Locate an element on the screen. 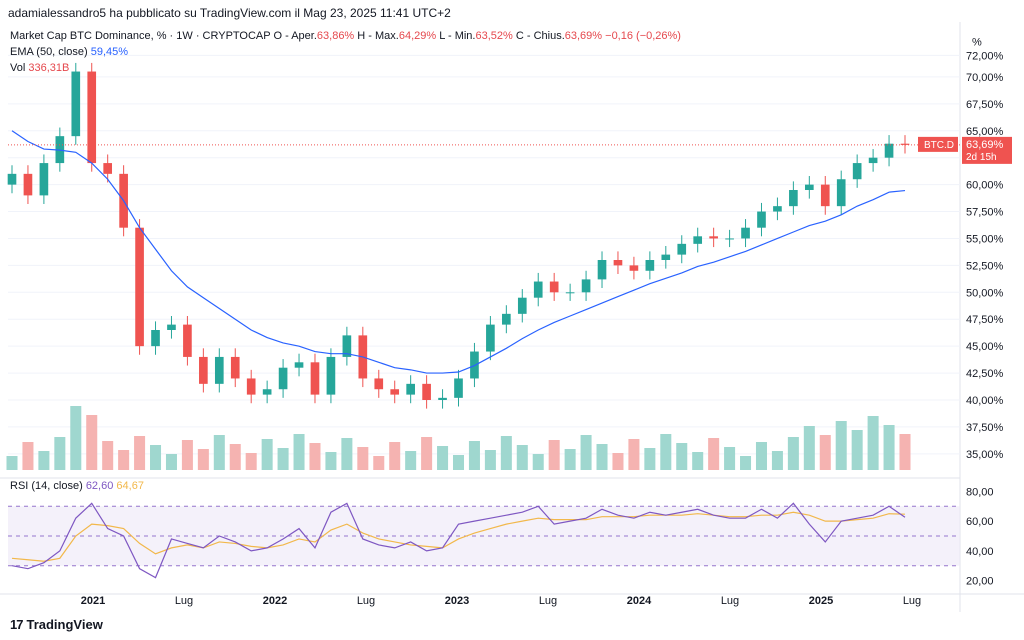 The height and width of the screenshot is (640, 1024). low-label: L - Min. is located at coordinates (457, 36).